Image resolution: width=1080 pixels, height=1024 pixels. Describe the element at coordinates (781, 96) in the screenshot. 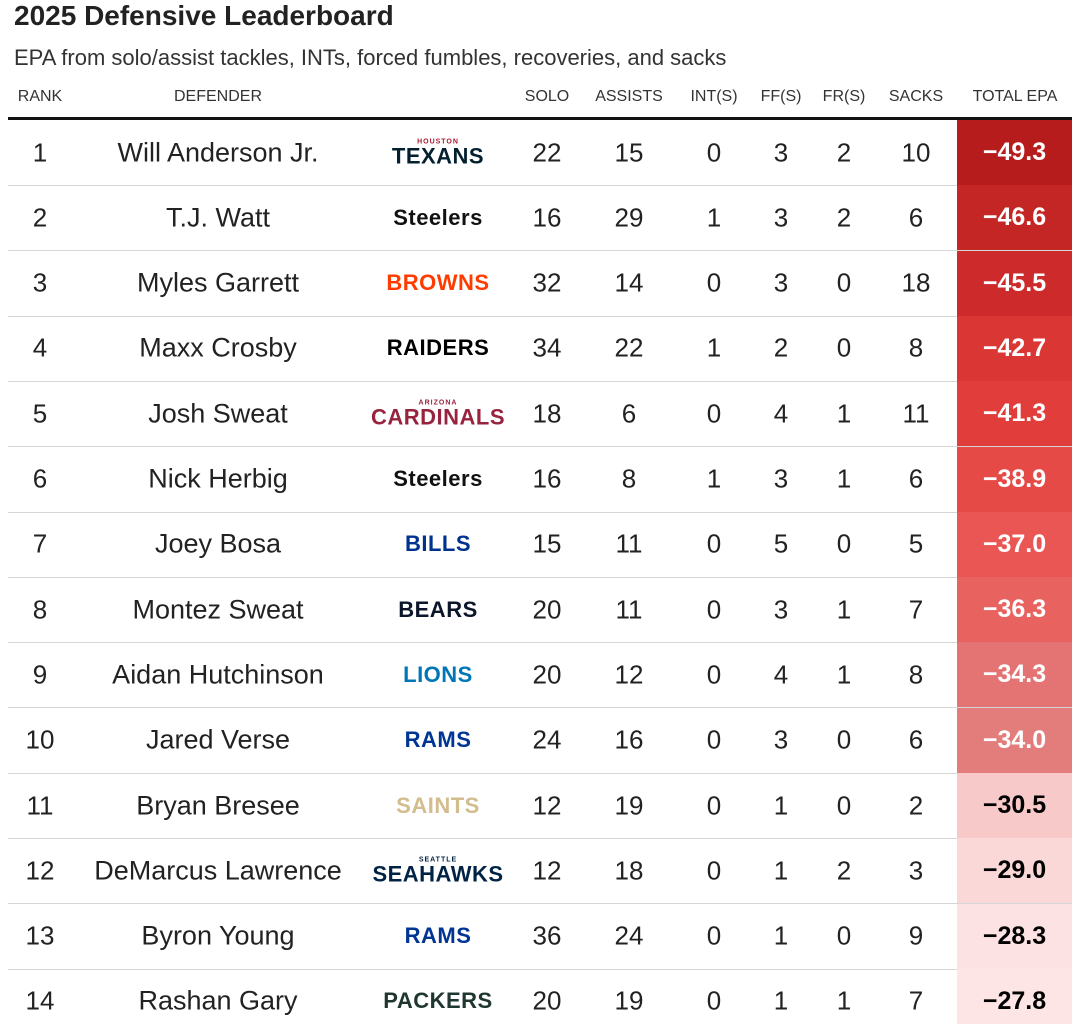

I see `column-header: FF(S)` at that location.